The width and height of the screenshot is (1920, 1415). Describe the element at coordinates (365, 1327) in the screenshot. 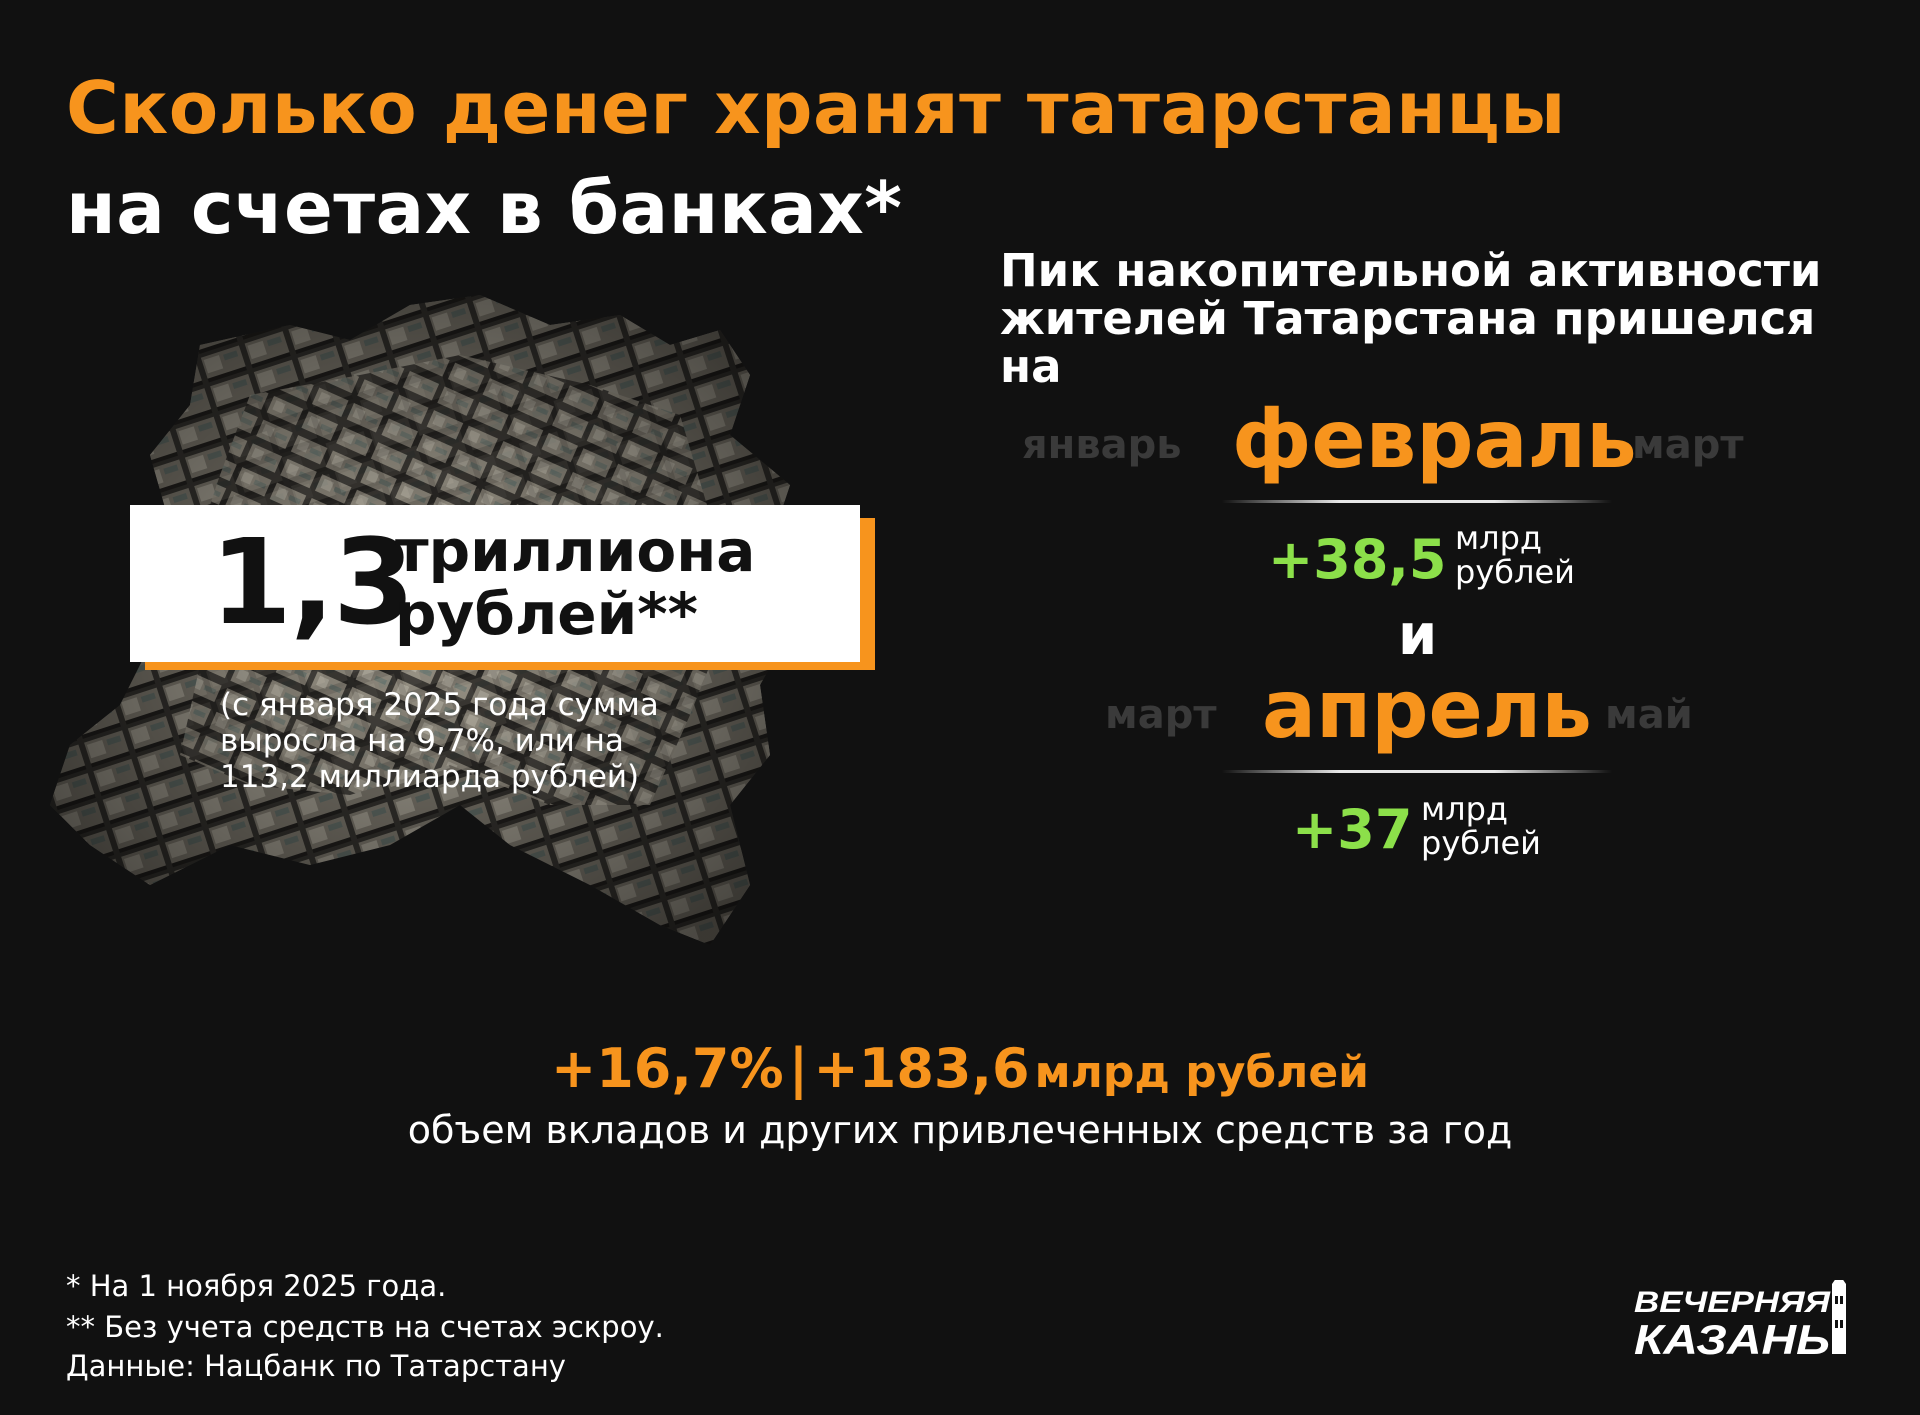

I see `footnote-2: ** Без учета средств на счетах эскроу.` at that location.